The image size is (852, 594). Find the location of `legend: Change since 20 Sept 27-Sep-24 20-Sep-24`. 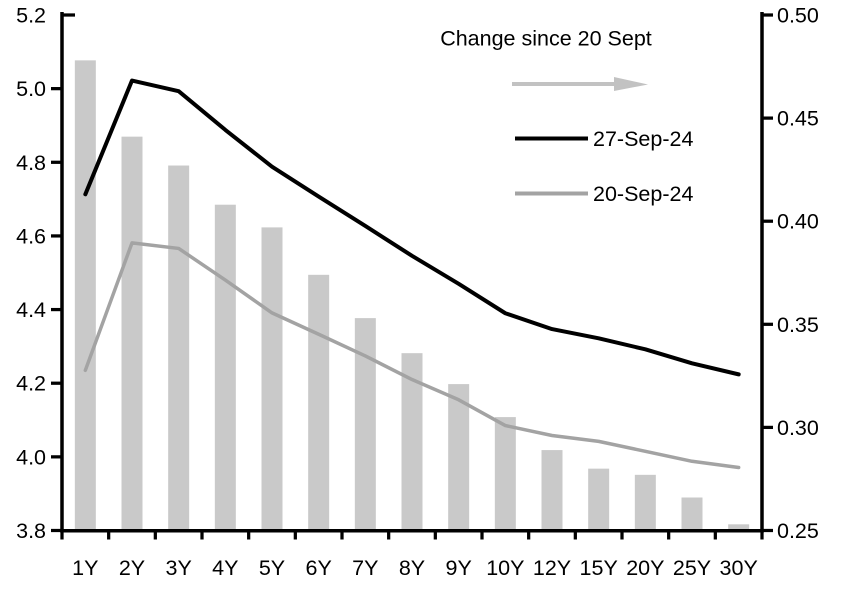

legend: Change since 20 Sept 27-Sep-24 20-Sep-24 is located at coordinates (566, 117).